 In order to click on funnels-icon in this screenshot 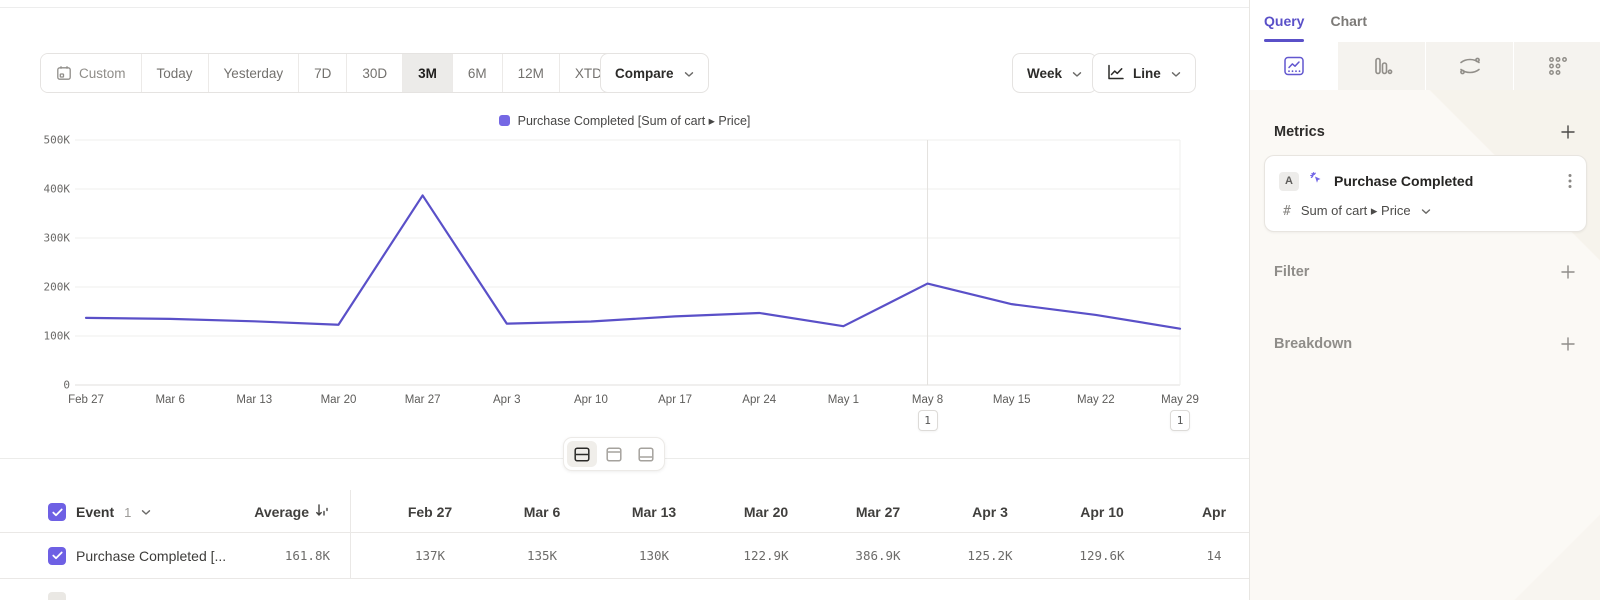, I will do `click(1382, 66)`.